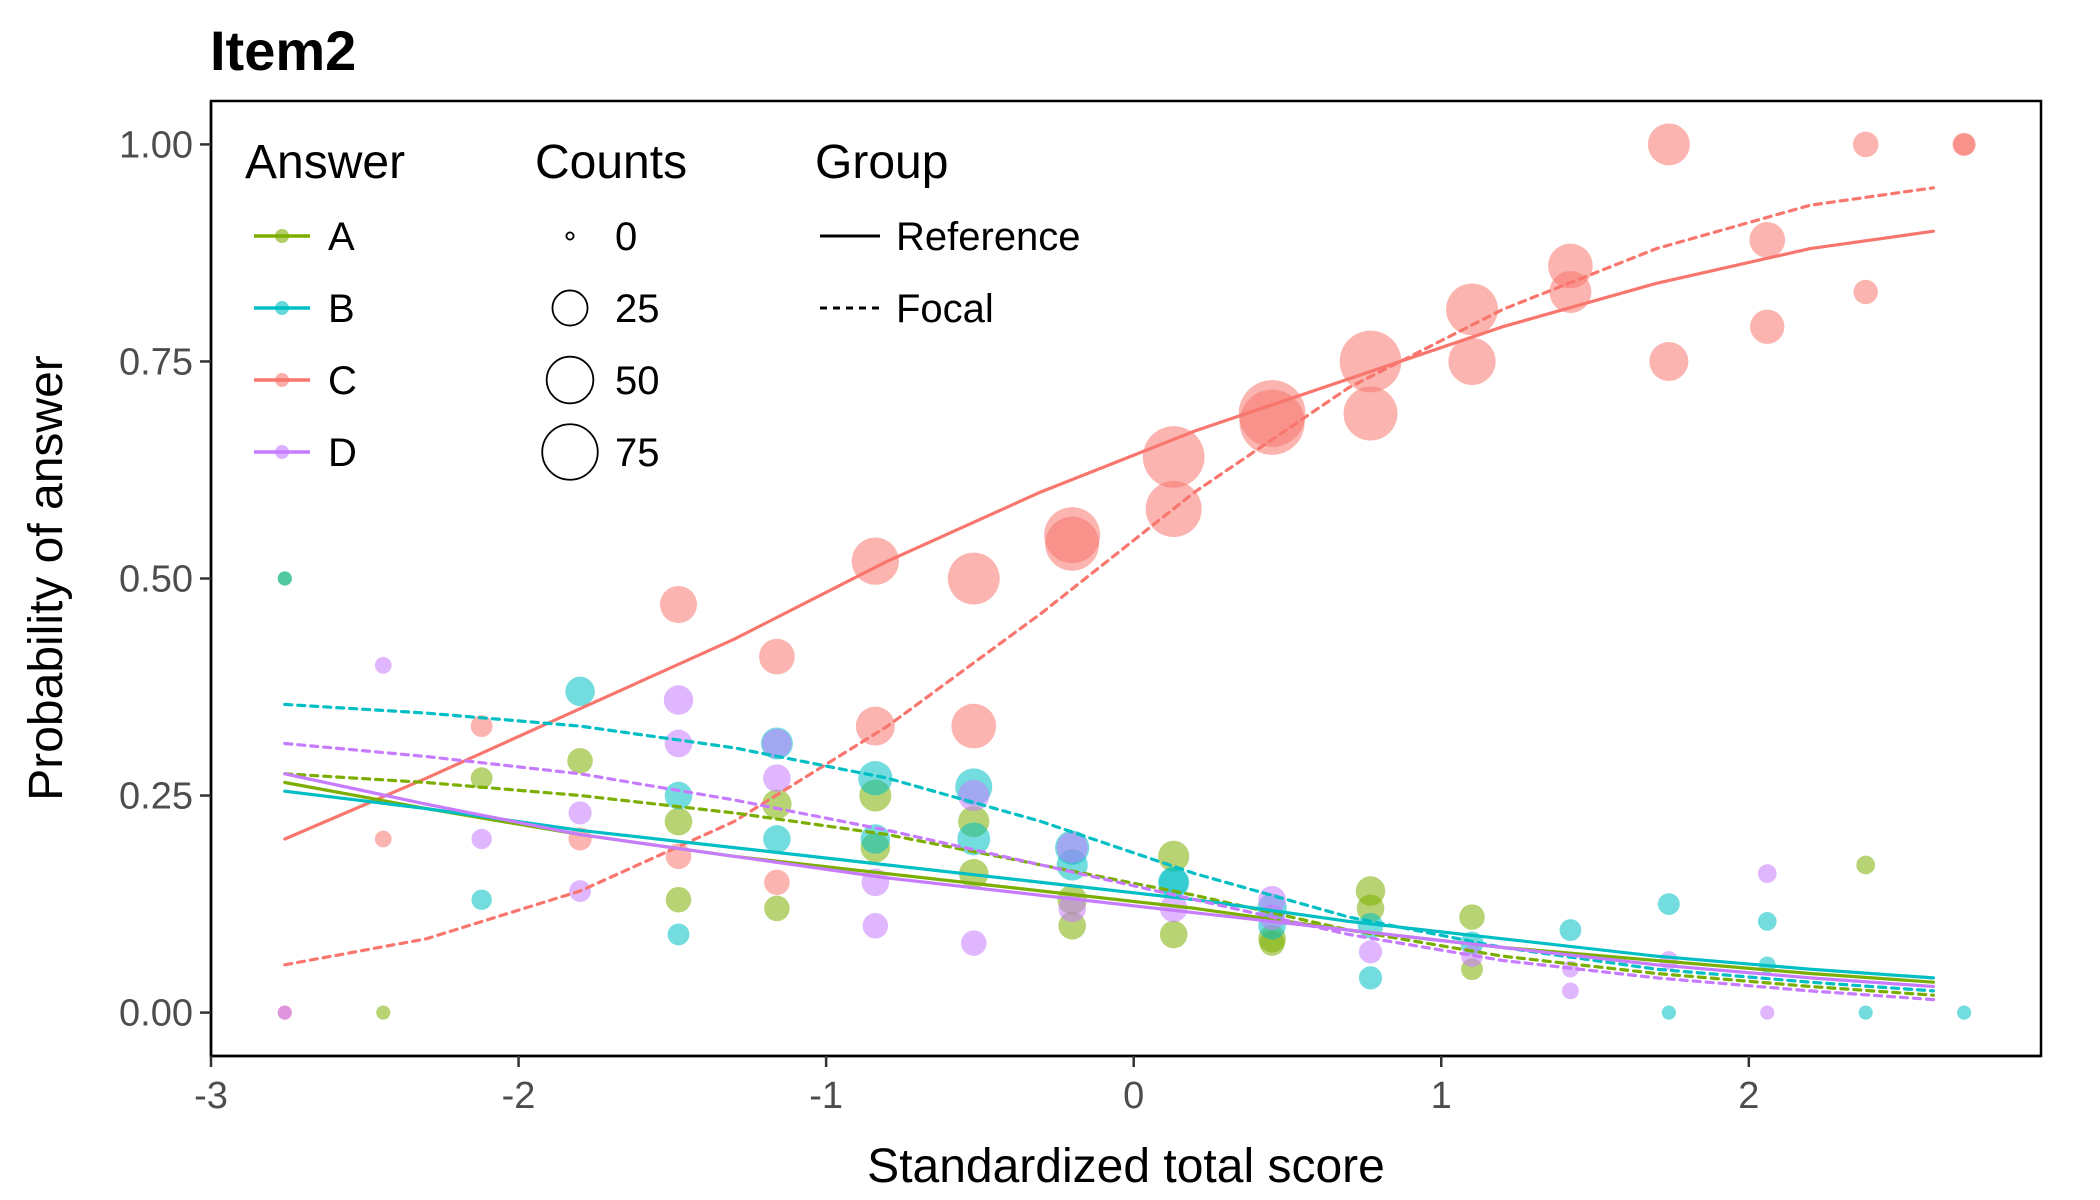  I want to click on x-axis-label: Standardized total score, so click(1126, 1166).